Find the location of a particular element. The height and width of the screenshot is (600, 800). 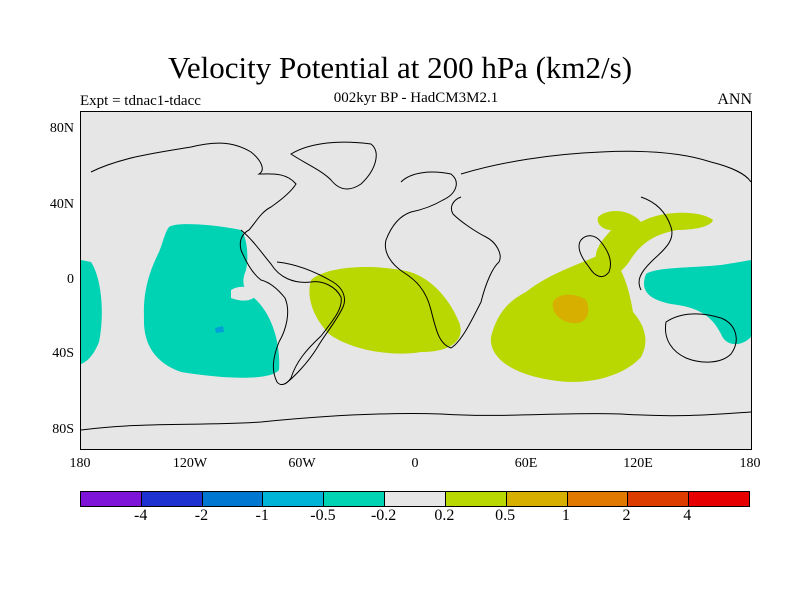

australia-coast is located at coordinates (700, 338).